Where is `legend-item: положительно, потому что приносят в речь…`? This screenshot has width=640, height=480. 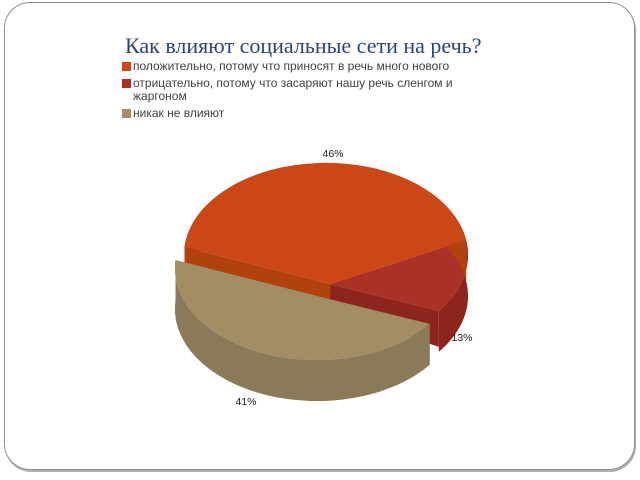 legend-item: положительно, потому что приносят в речь… is located at coordinates (313, 66).